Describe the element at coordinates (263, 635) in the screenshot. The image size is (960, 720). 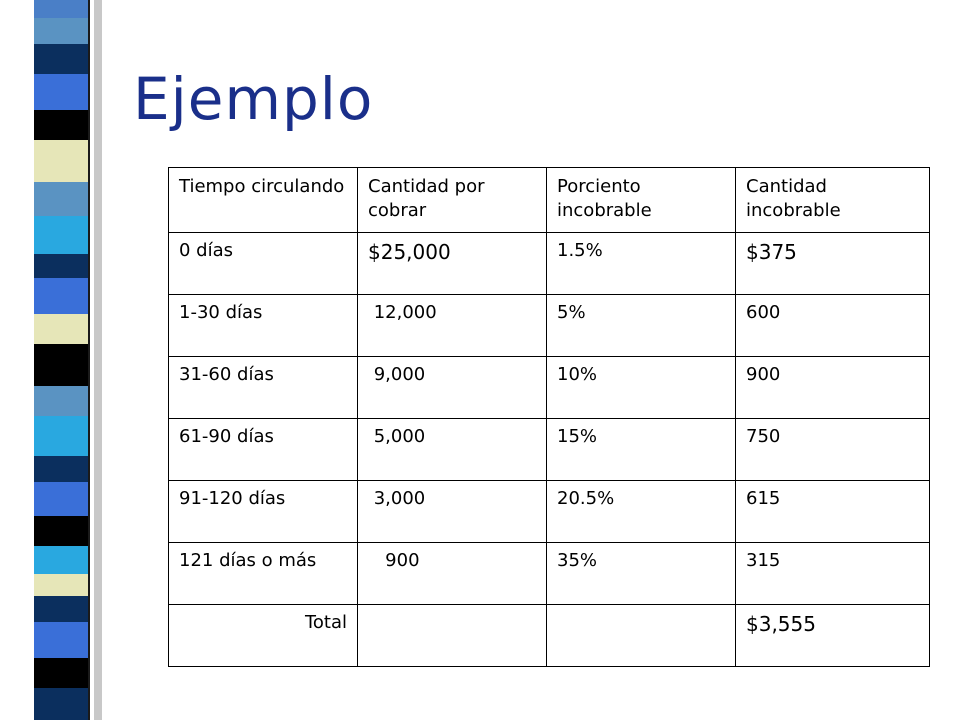
I see `cell-total-label: Total` at that location.